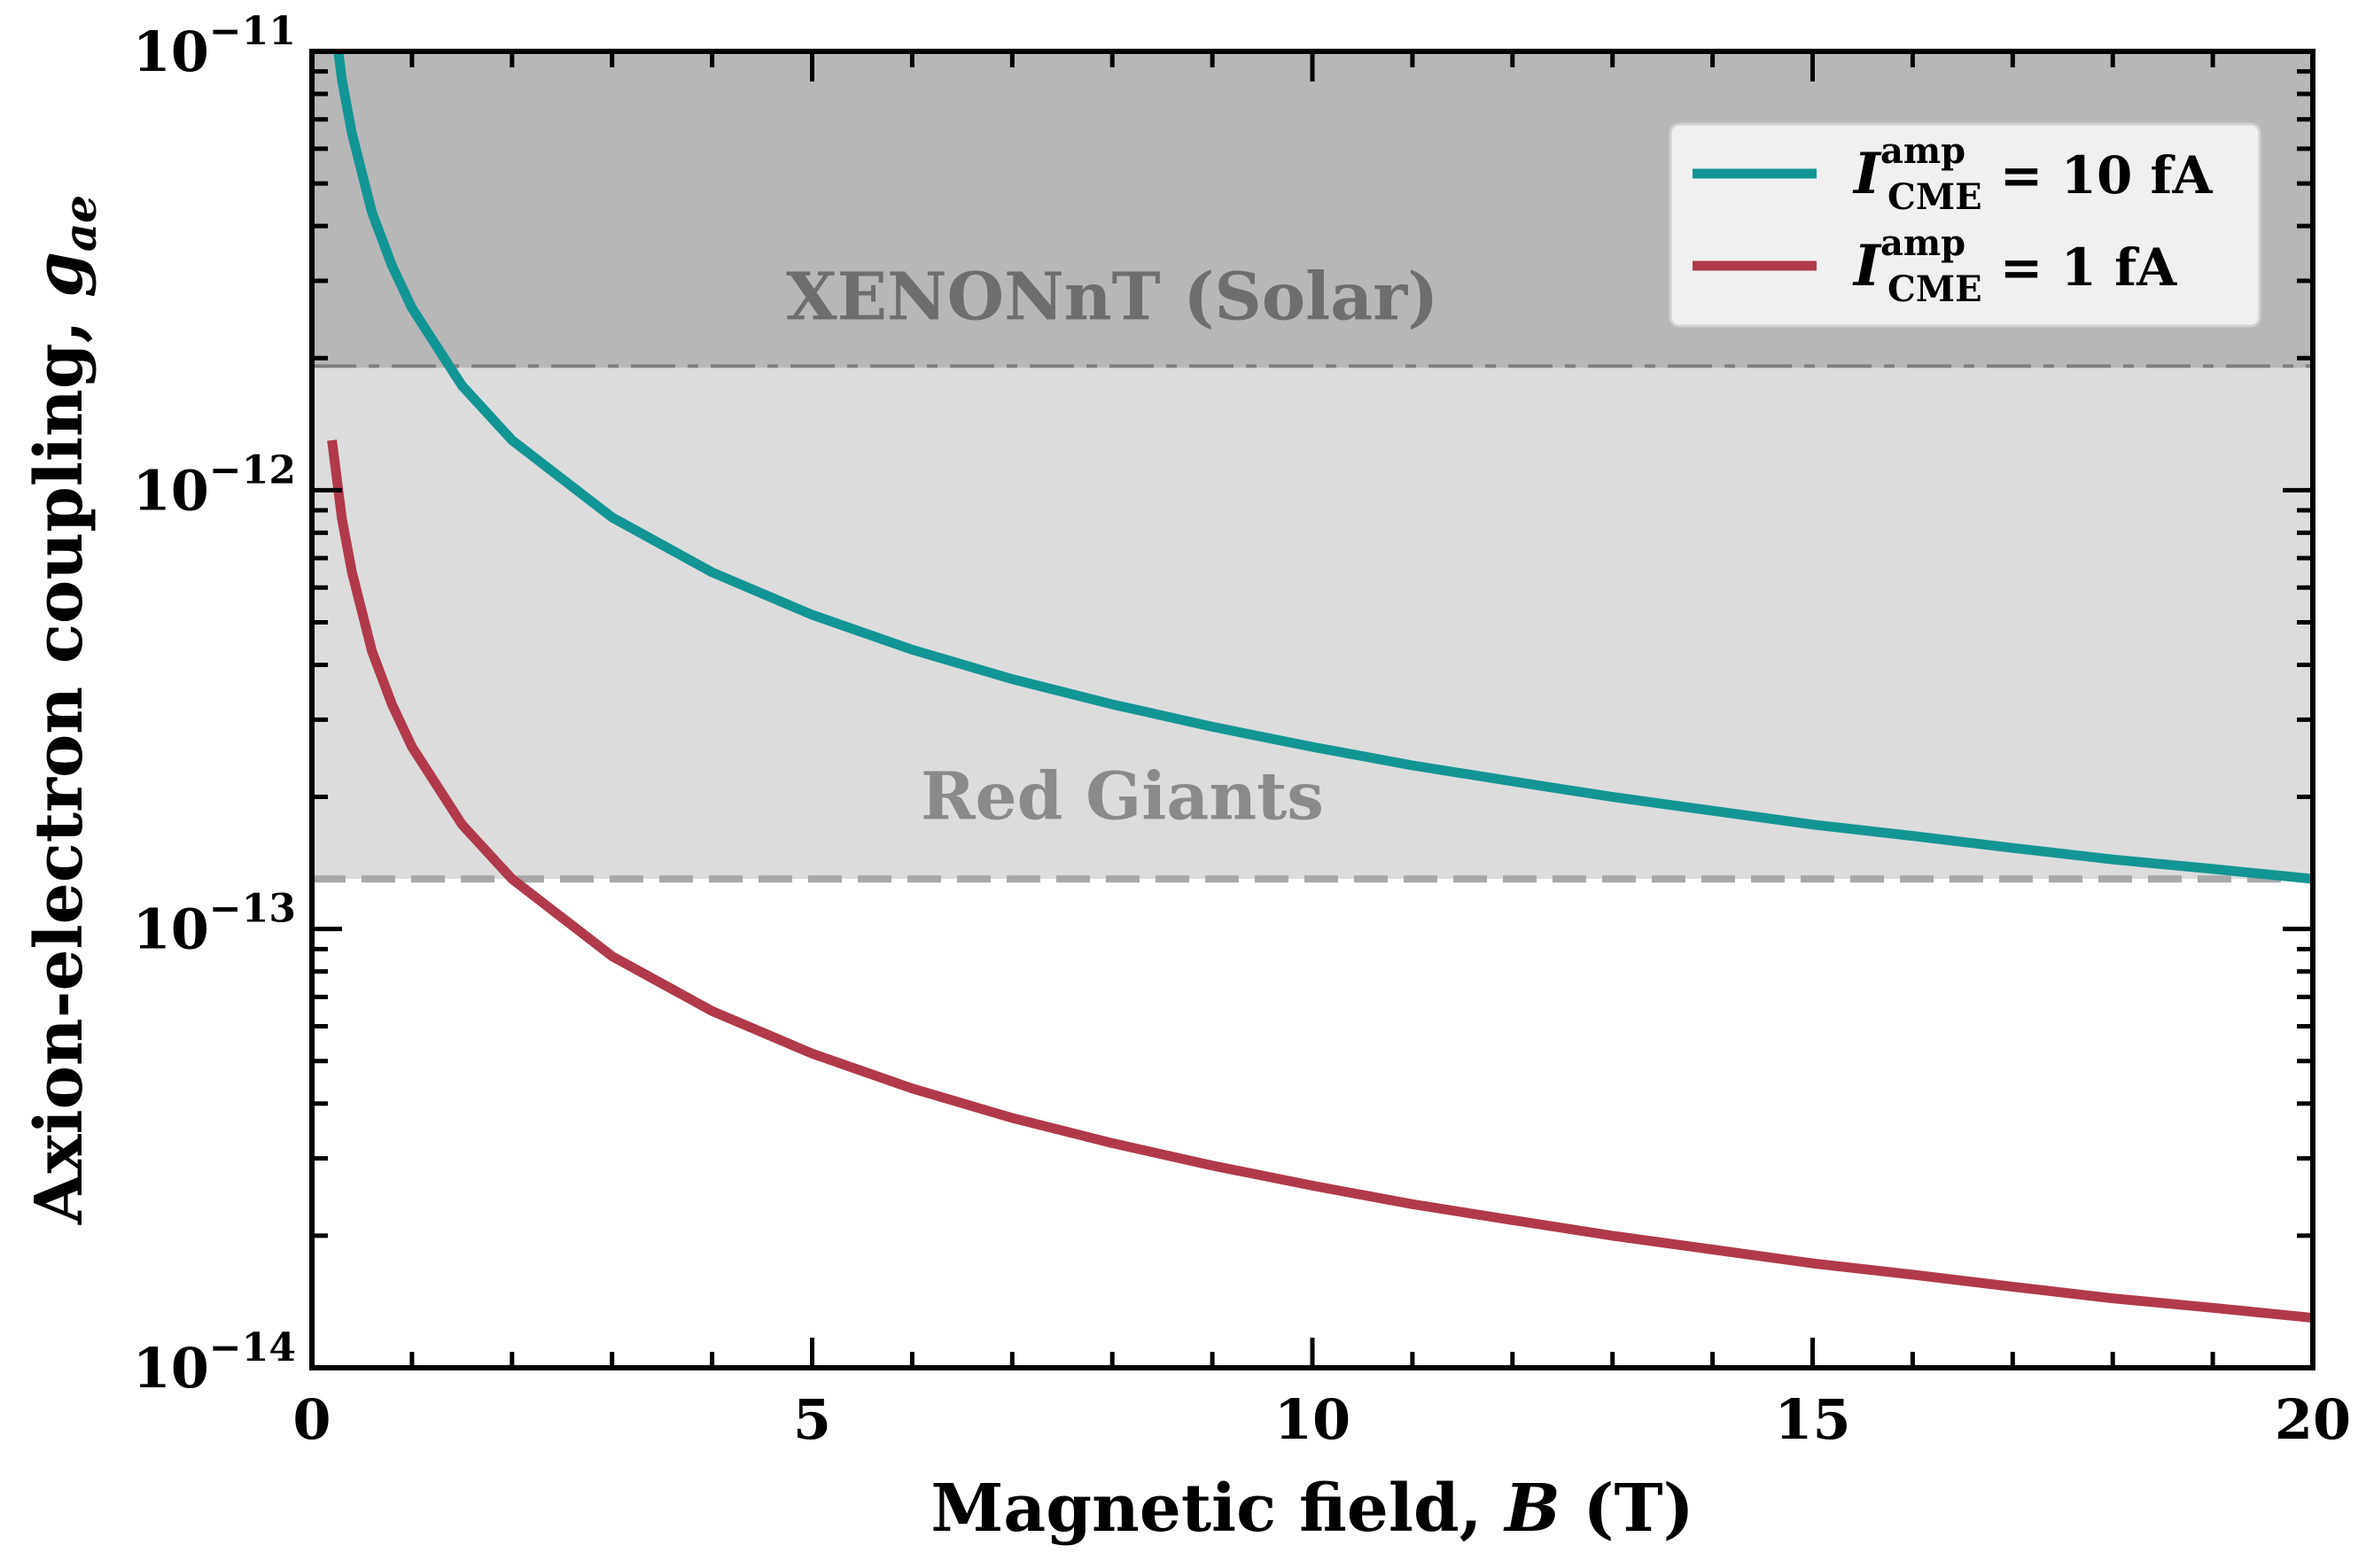 Image resolution: width=2366 pixels, height=1568 pixels. What do you see at coordinates (1812, 1419) in the screenshot?
I see `x-tick-label: 15` at bounding box center [1812, 1419].